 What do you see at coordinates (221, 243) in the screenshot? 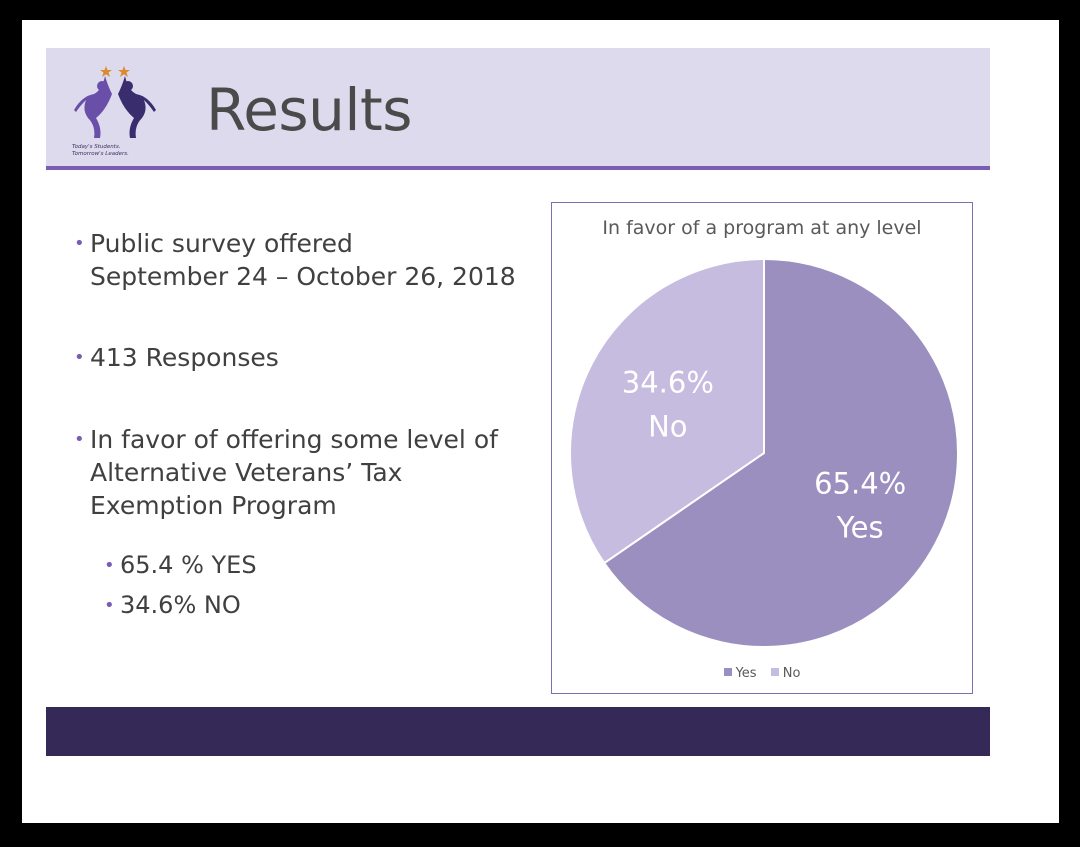
I see `bullet-line: Public survey offered` at bounding box center [221, 243].